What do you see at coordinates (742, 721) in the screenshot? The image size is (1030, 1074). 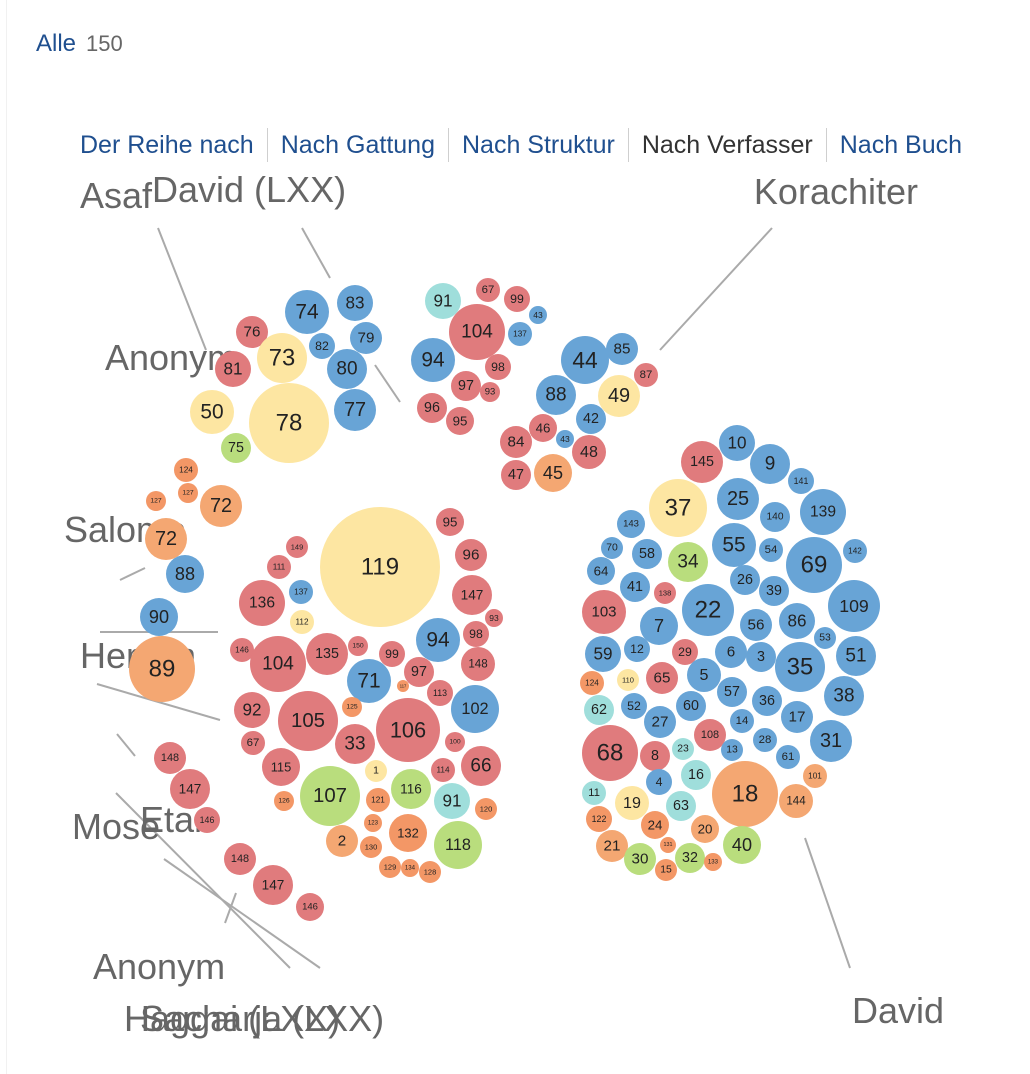 I see `psalm-bubble: 14` at bounding box center [742, 721].